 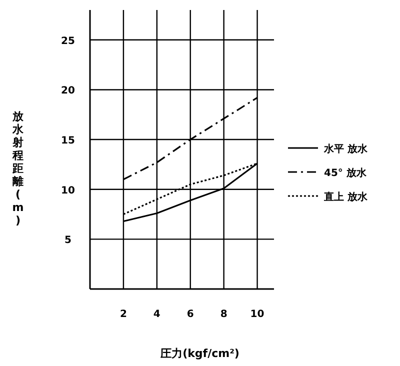 I want to click on legend-label: 45° 放水, so click(x=346, y=173).